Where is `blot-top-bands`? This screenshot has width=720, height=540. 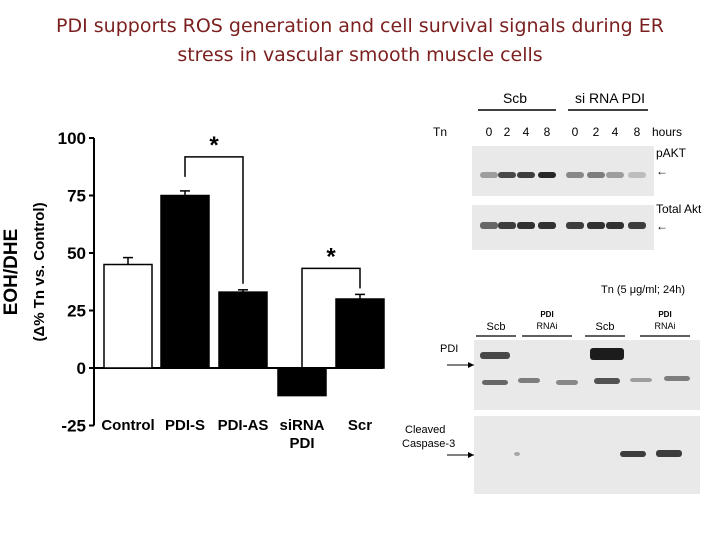 blot-top-bands is located at coordinates (563, 200).